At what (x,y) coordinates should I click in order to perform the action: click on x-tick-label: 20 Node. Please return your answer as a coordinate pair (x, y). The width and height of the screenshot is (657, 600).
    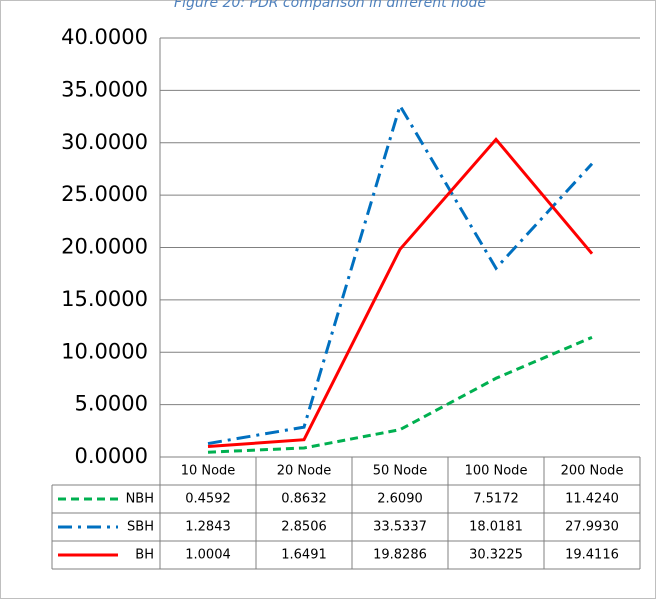
    Looking at the image, I should click on (304, 471).